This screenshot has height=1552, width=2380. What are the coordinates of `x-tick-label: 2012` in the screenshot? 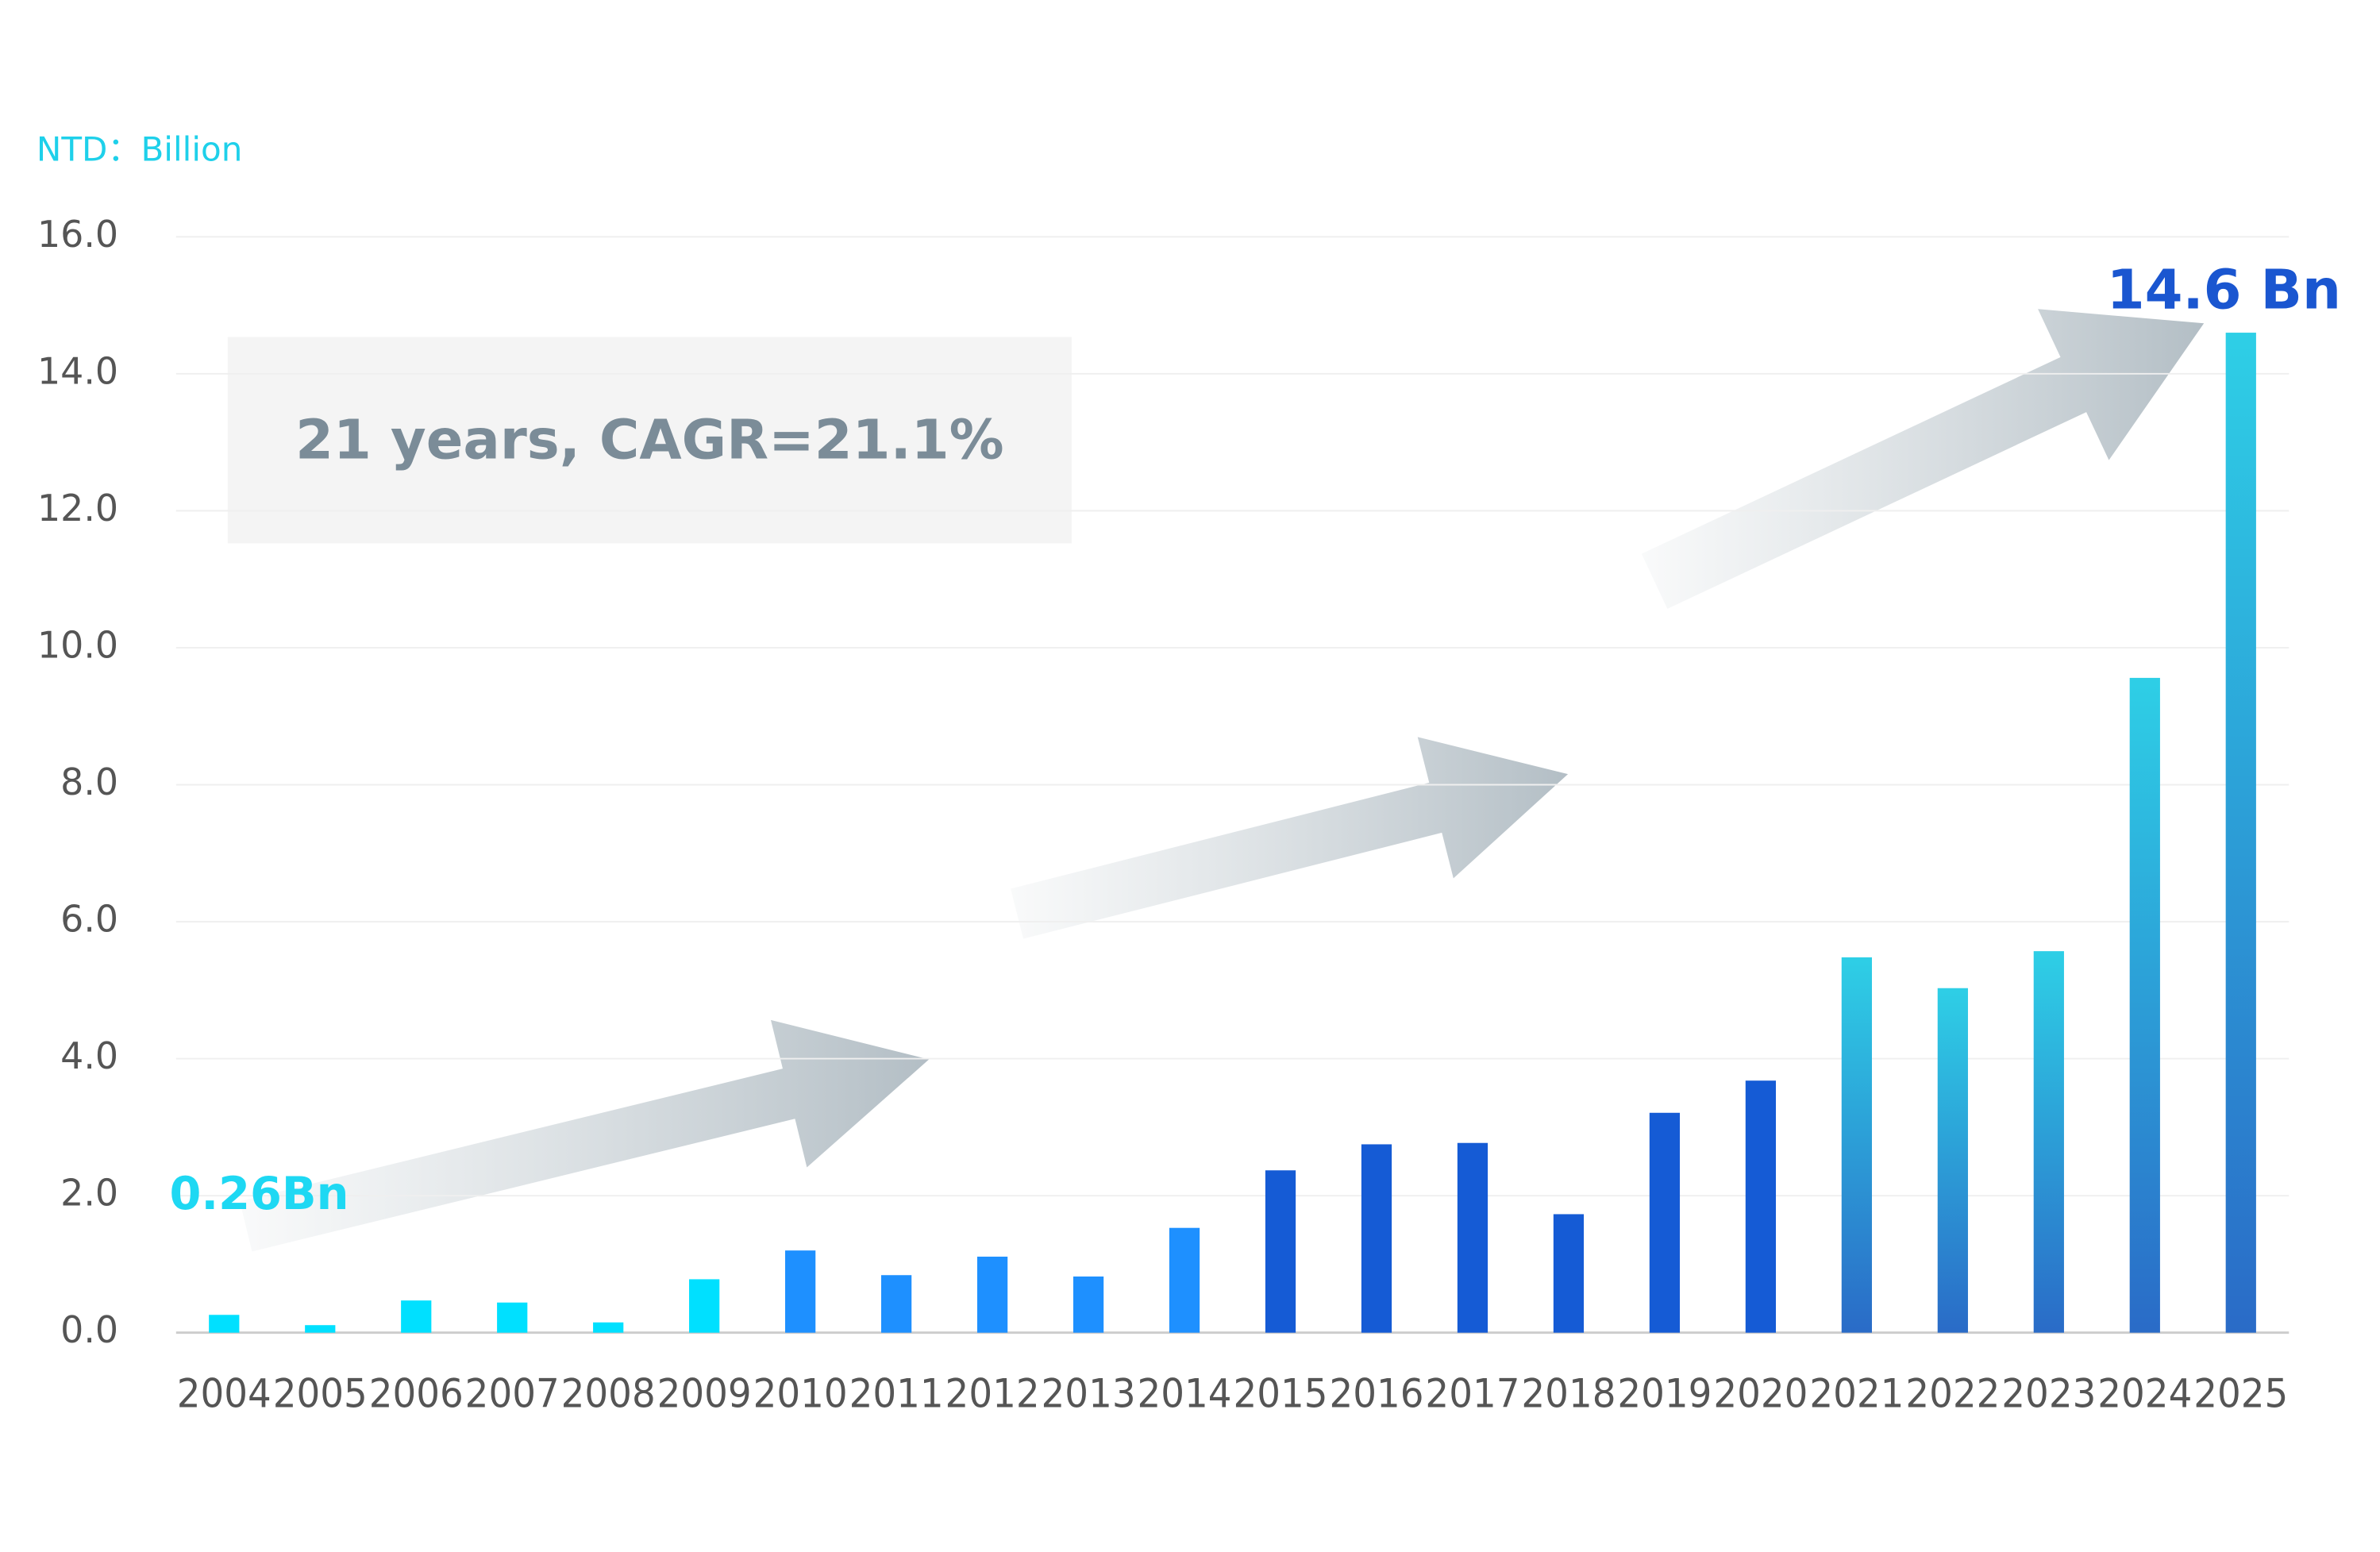 It's located at (992, 1394).